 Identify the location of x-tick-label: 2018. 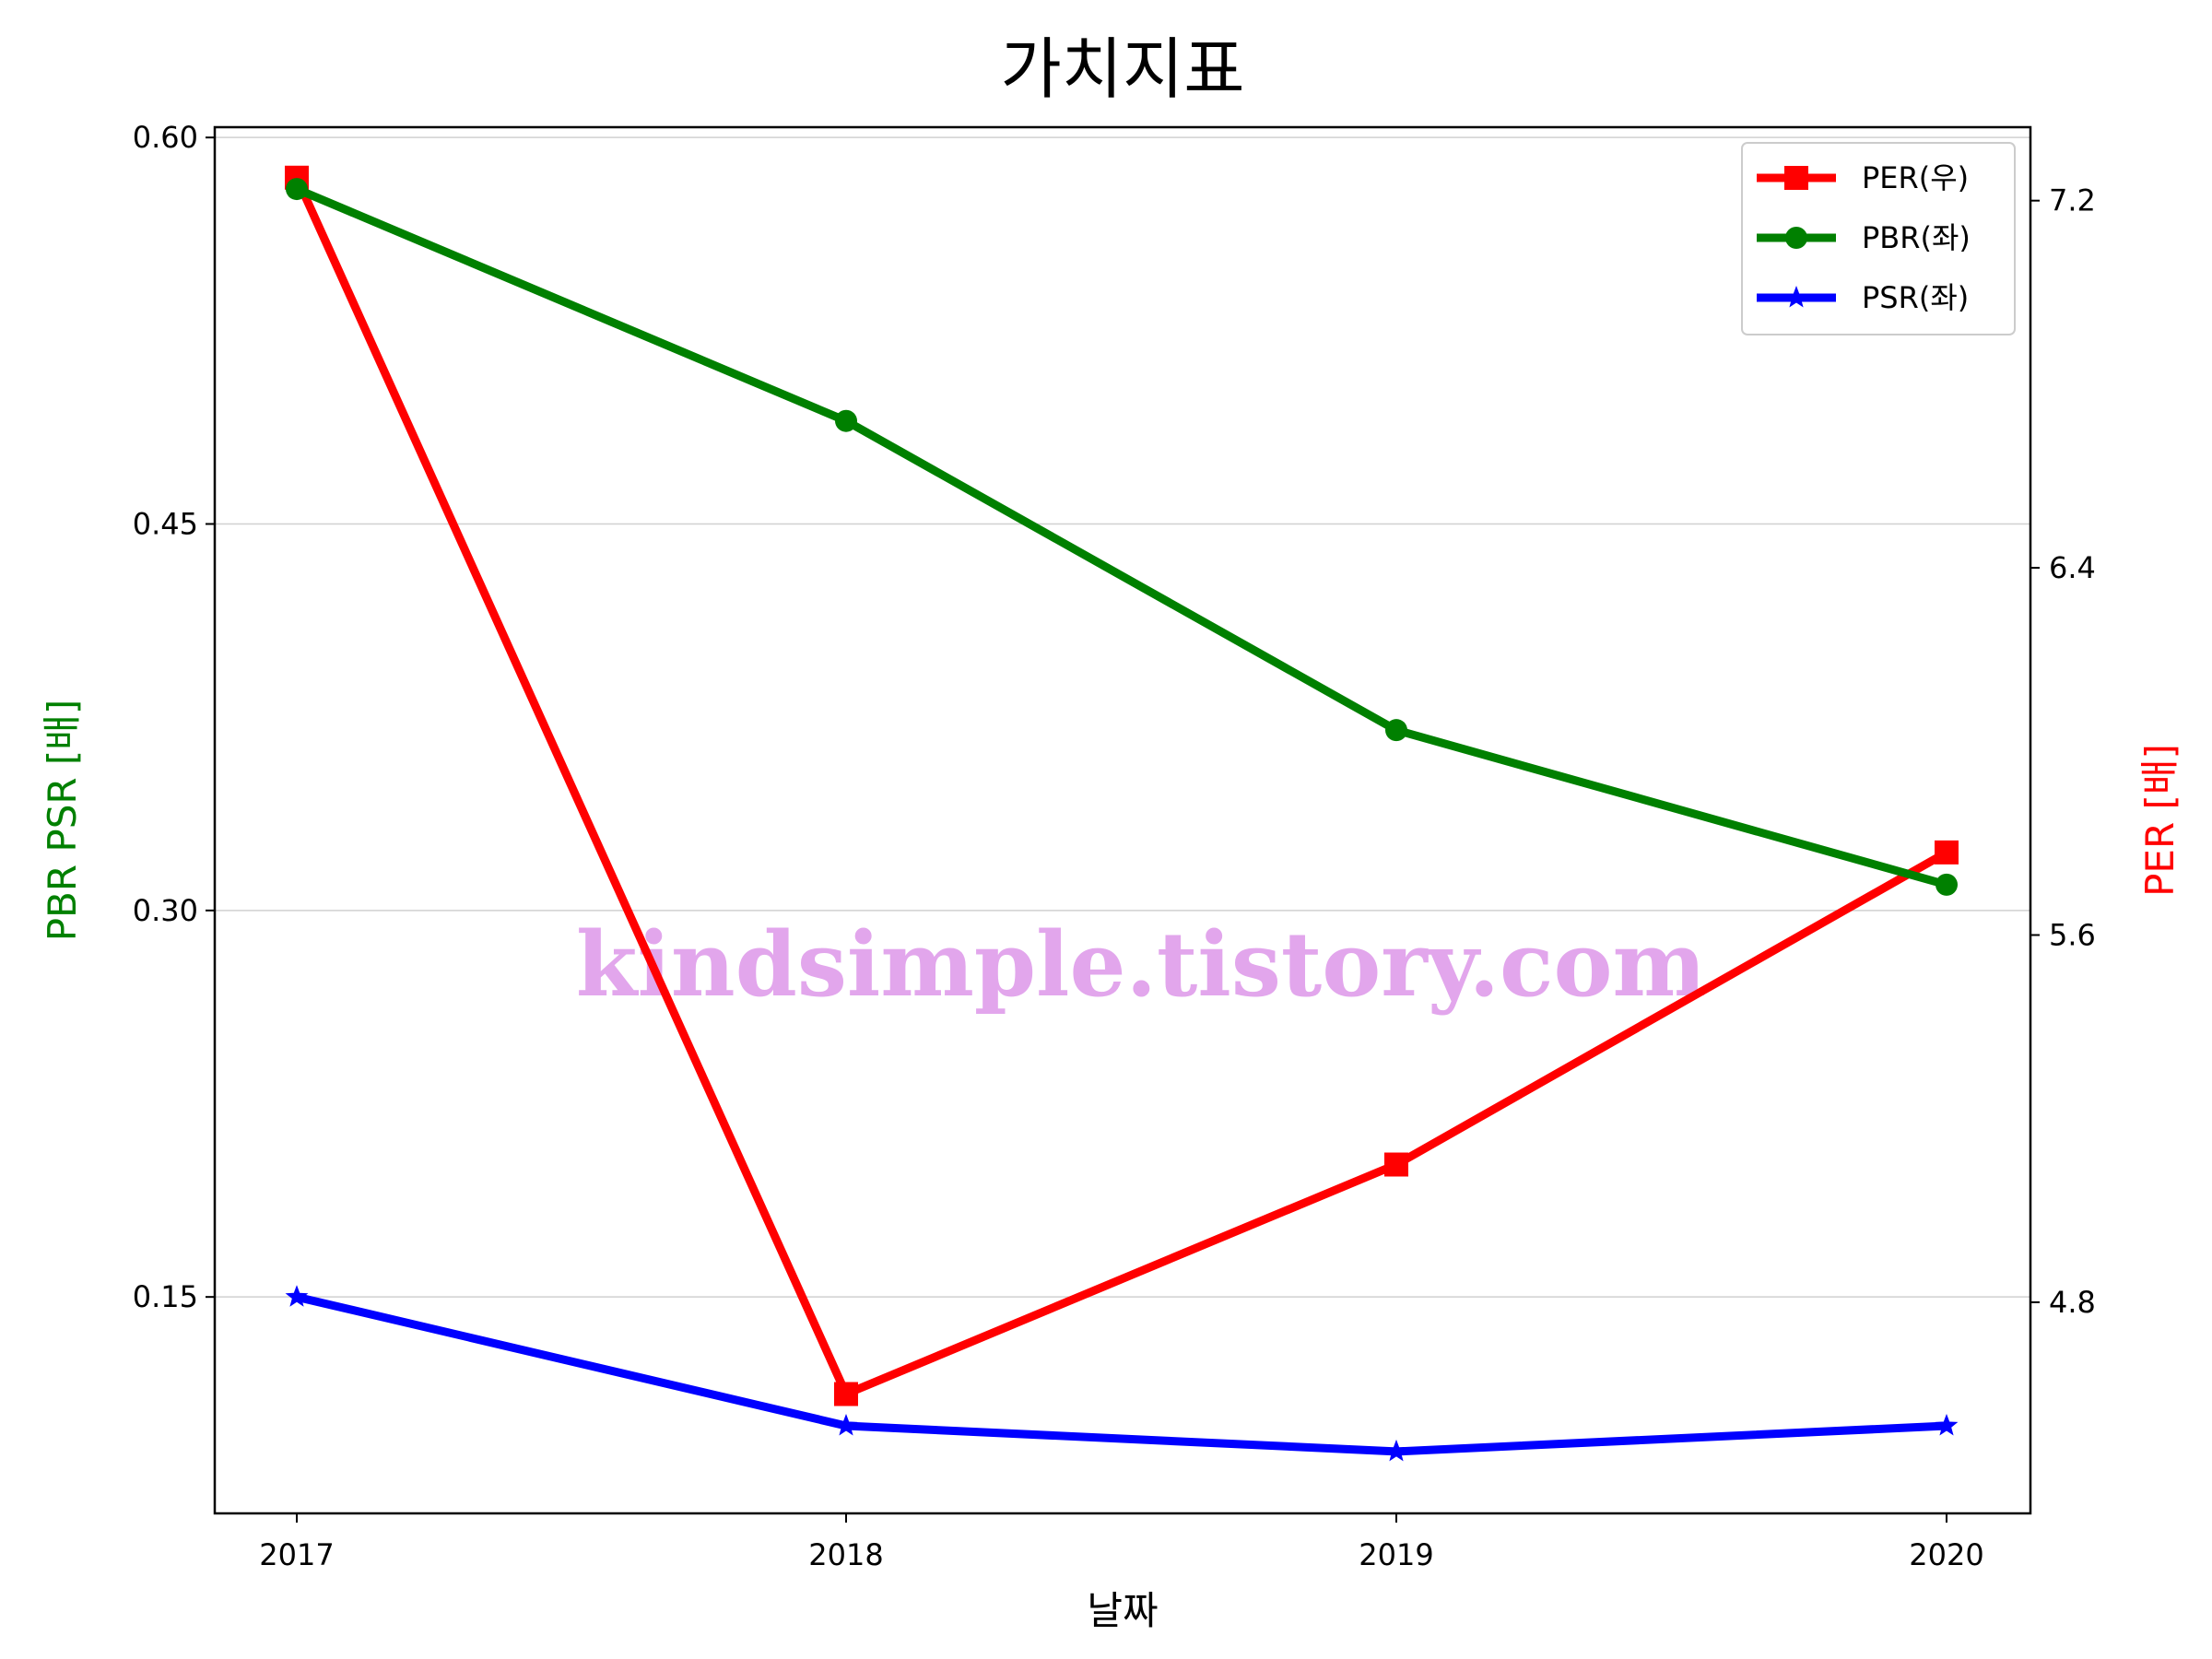
(845, 1554).